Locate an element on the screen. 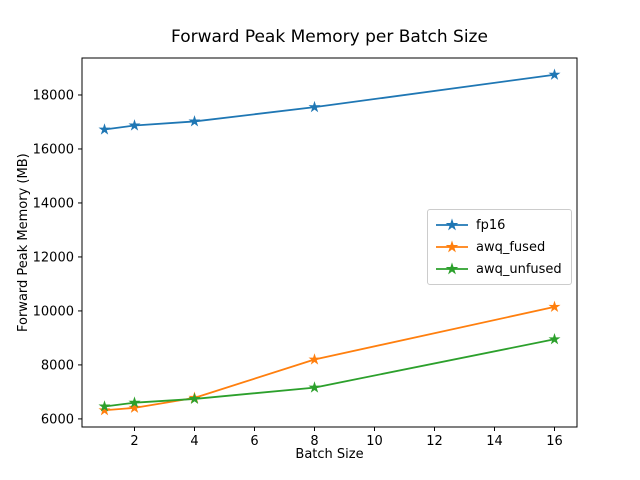 The height and width of the screenshot is (480, 640). x-tick-label: 8 is located at coordinates (314, 441).